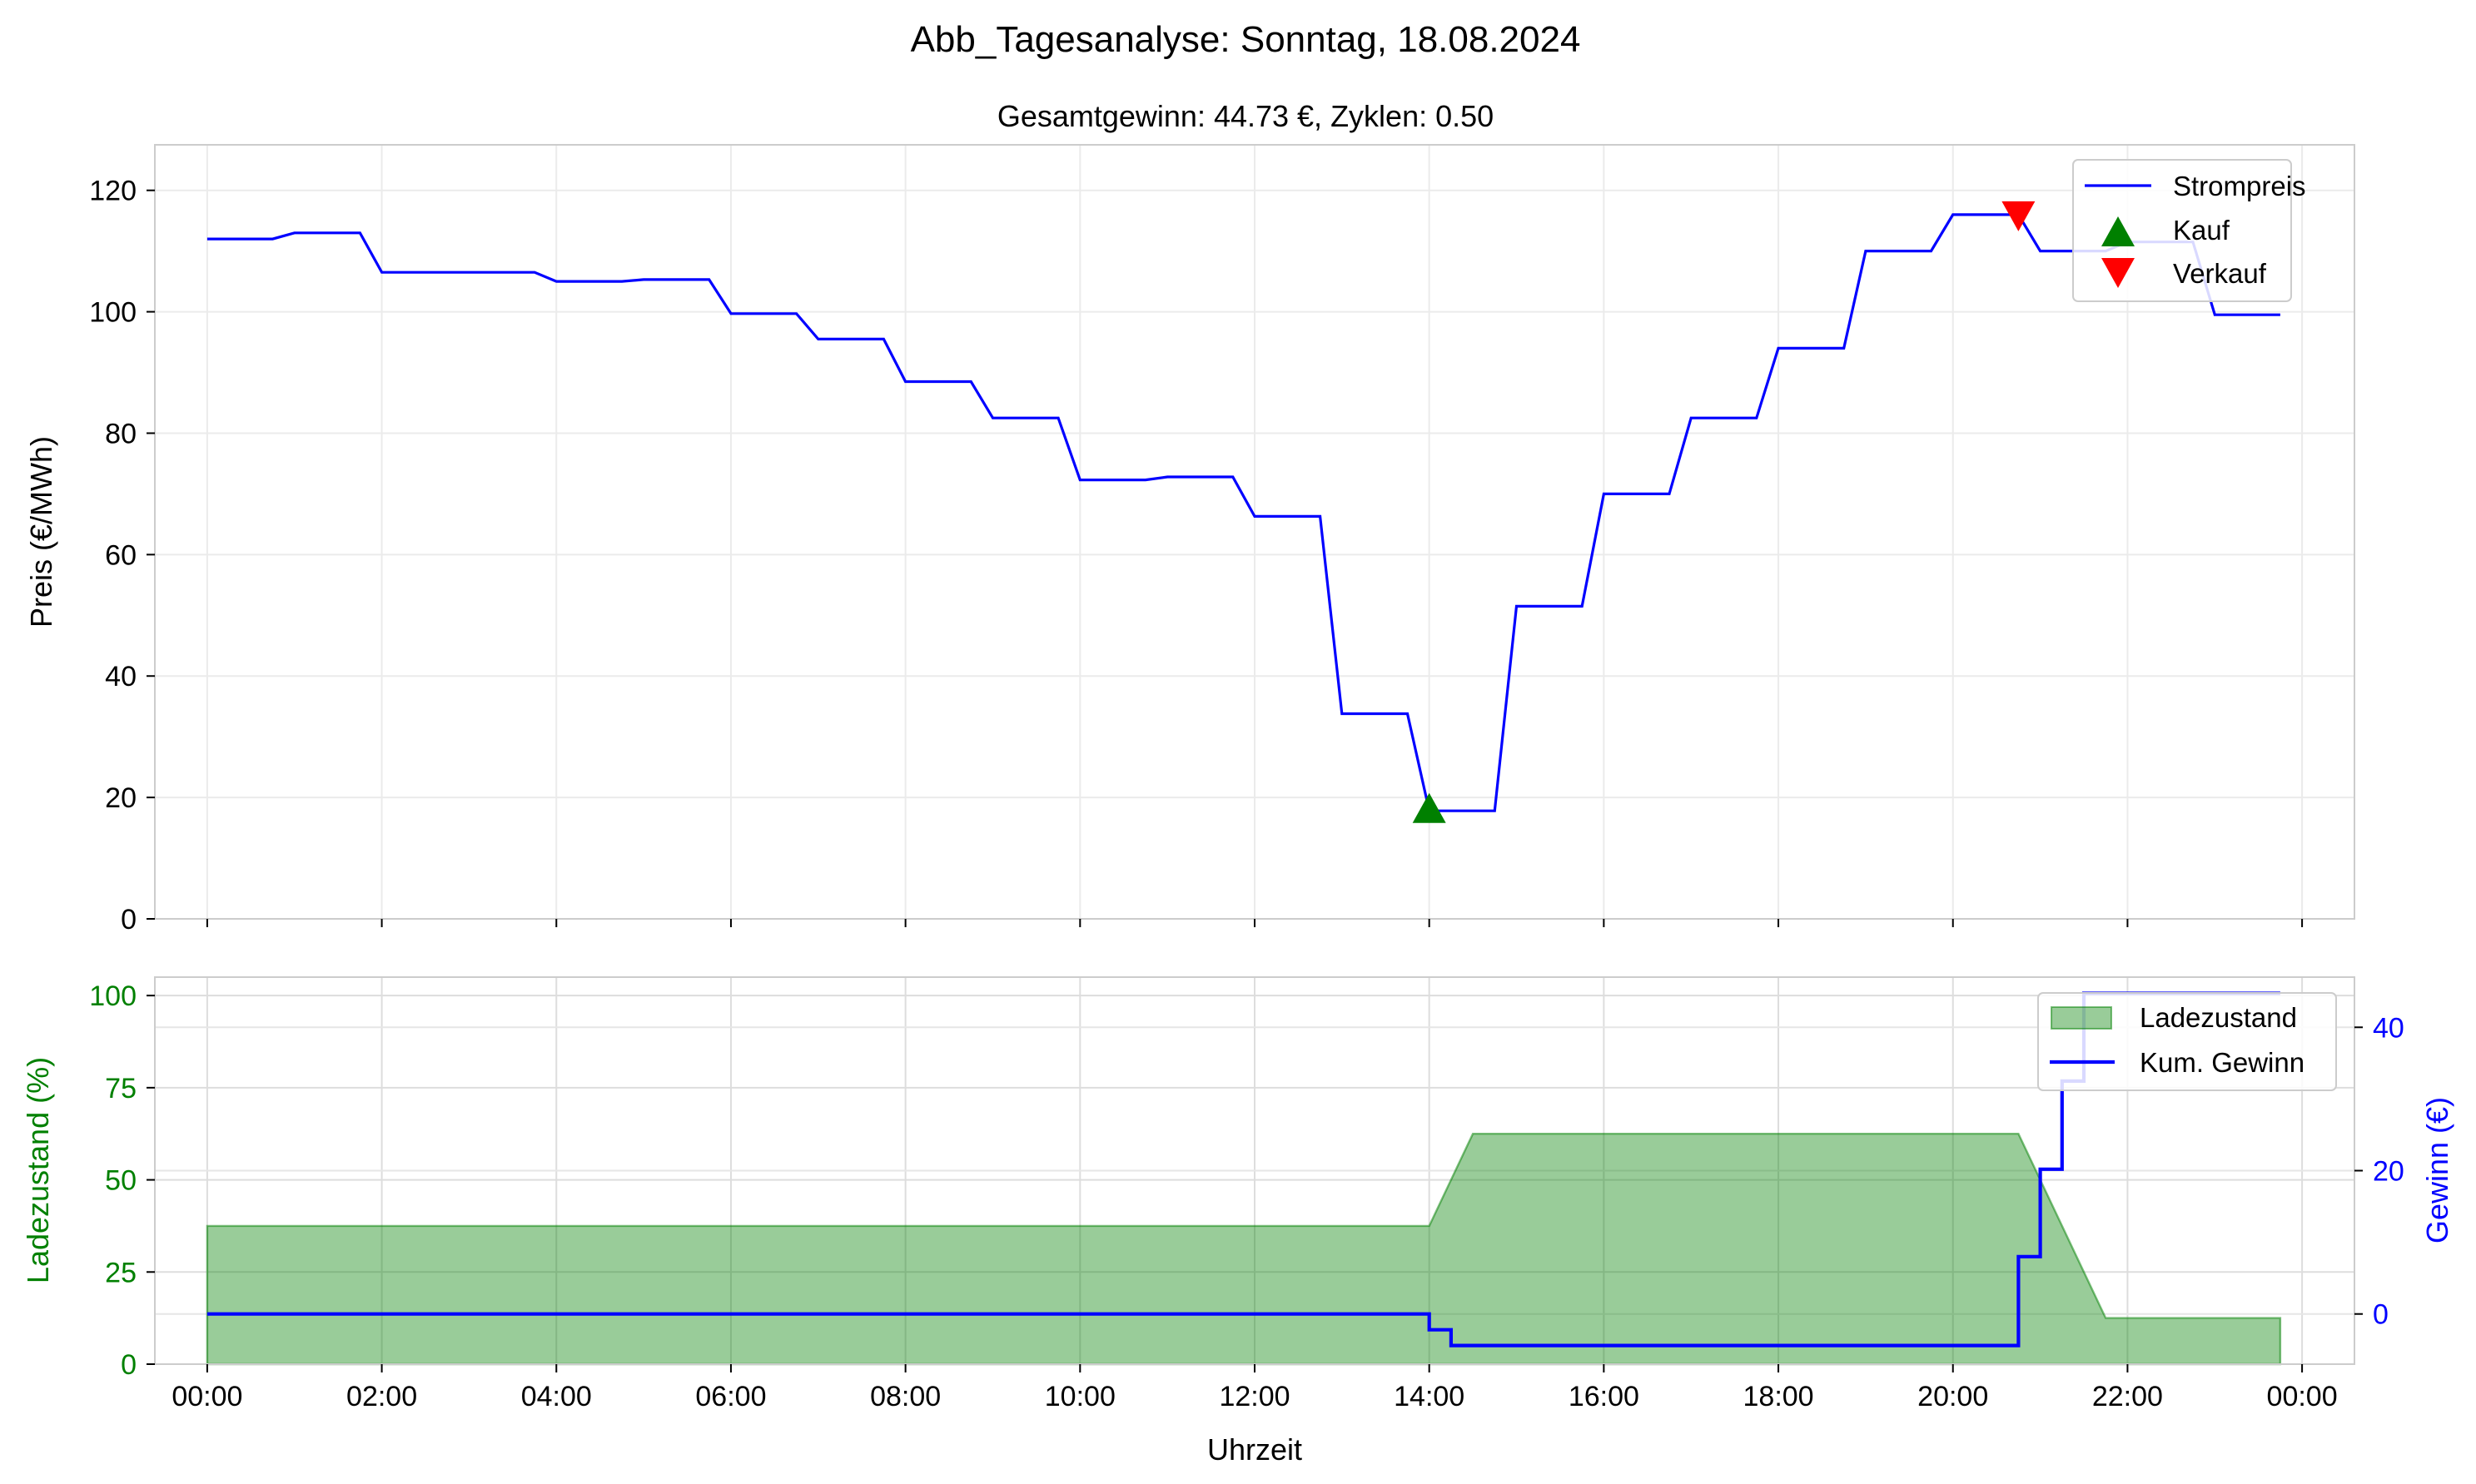 The height and width of the screenshot is (1484, 2476). What do you see at coordinates (113, 192) in the screenshot?
I see `price-y-tick-label: 120` at bounding box center [113, 192].